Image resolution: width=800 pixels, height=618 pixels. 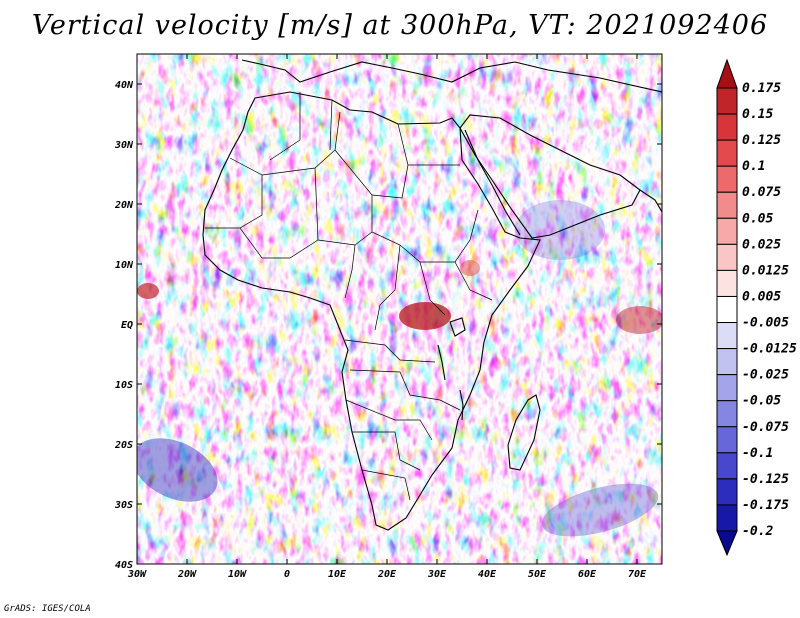 What do you see at coordinates (761, 140) in the screenshot?
I see `colorbar-label: 0.125` at bounding box center [761, 140].